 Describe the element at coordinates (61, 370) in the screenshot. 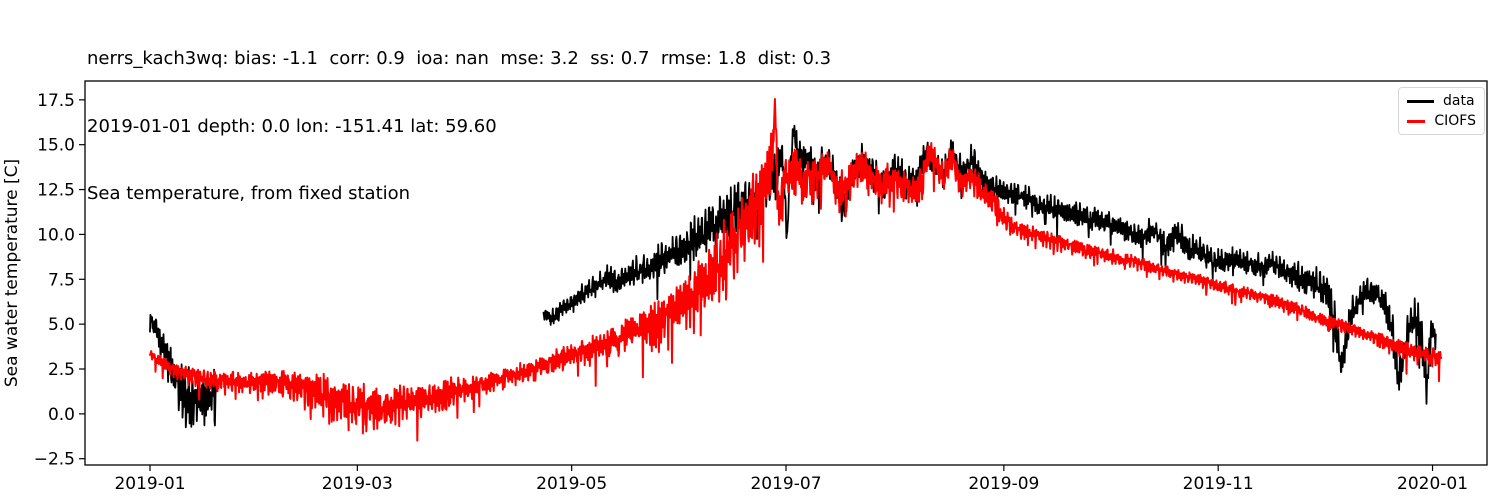

I see `y-tick-label: 2.5` at that location.